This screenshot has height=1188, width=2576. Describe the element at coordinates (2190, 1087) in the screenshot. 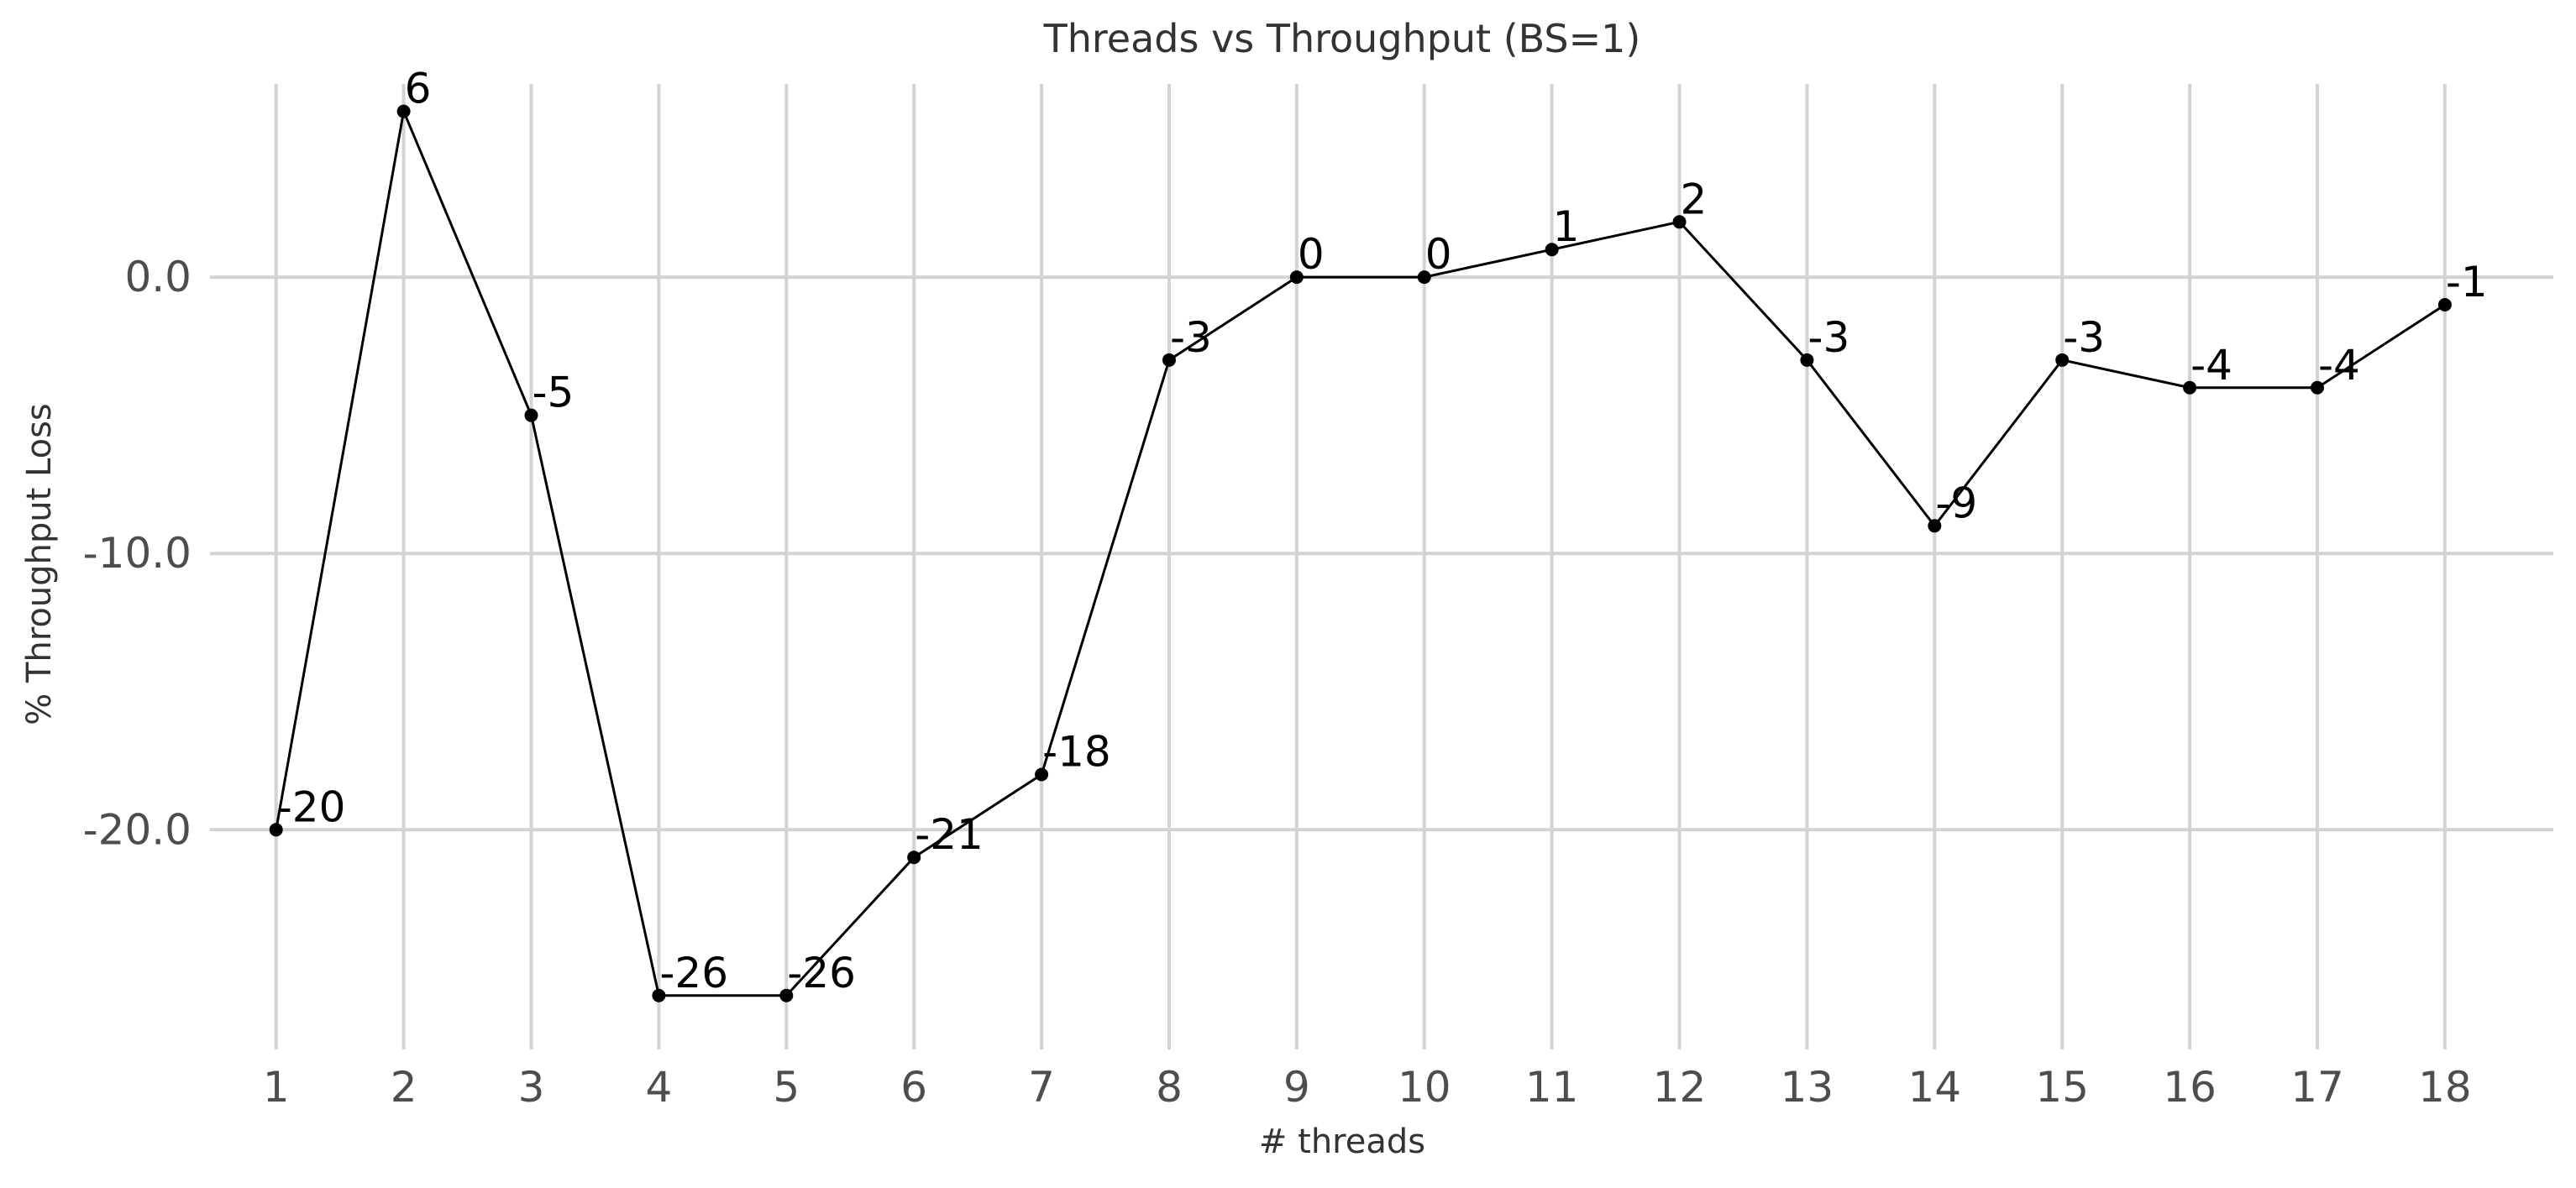

I see `x-tick-label: 16` at that location.